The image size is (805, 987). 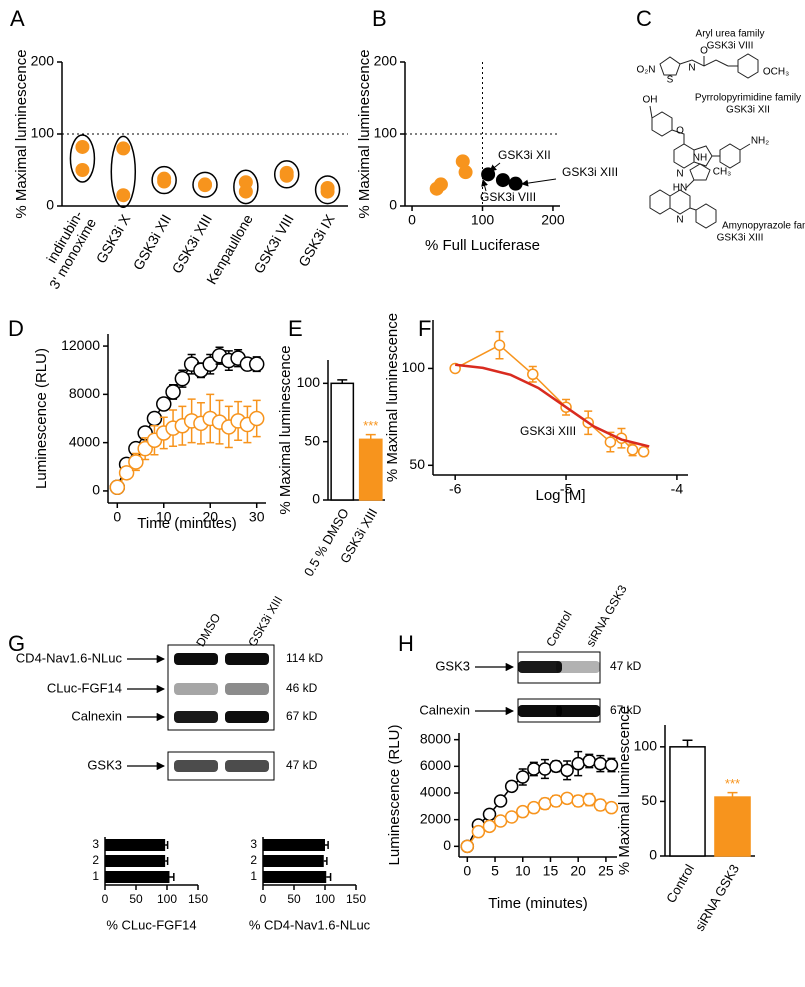 What do you see at coordinates (552, 405) in the screenshot?
I see `series-line` at bounding box center [552, 405].